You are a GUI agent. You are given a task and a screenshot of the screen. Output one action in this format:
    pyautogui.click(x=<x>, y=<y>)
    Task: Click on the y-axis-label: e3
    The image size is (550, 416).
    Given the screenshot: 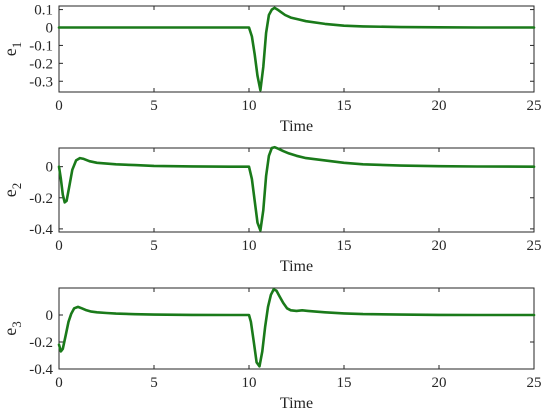 What is the action you would take?
    pyautogui.click(x=12, y=328)
    